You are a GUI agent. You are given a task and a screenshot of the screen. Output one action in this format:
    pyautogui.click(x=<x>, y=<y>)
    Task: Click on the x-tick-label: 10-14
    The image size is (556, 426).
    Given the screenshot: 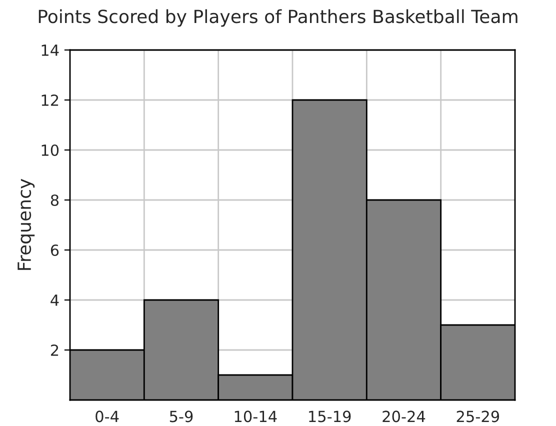 What is the action you would take?
    pyautogui.click(x=255, y=416)
    